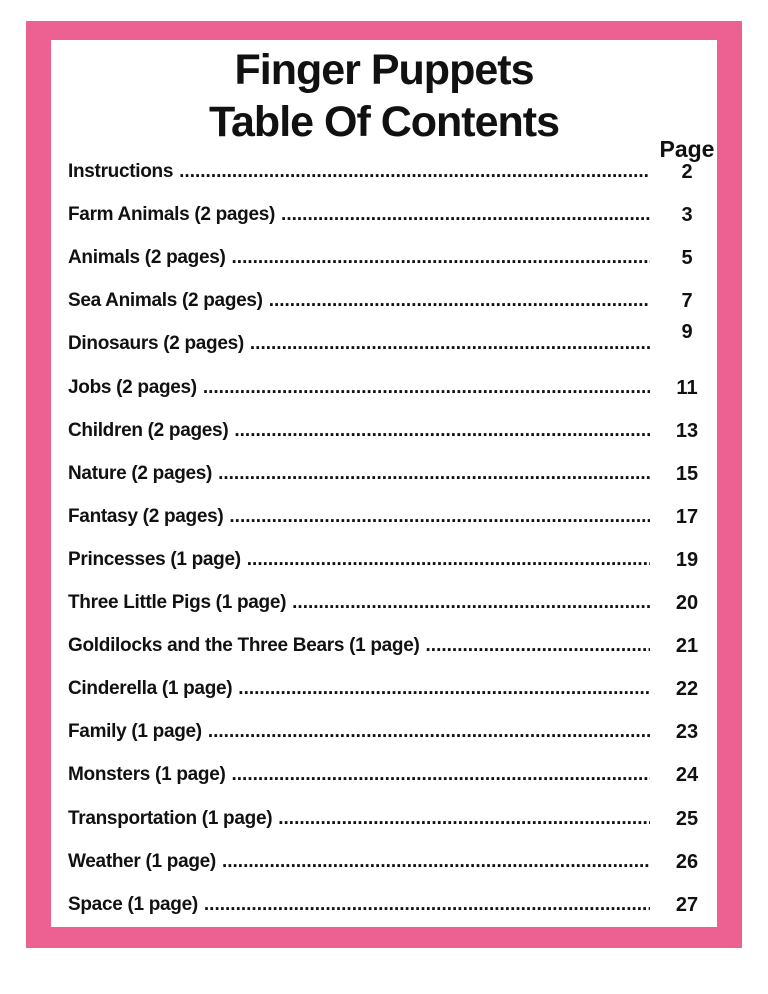 This screenshot has width=768, height=994. I want to click on toc-item-page: 7, so click(687, 301).